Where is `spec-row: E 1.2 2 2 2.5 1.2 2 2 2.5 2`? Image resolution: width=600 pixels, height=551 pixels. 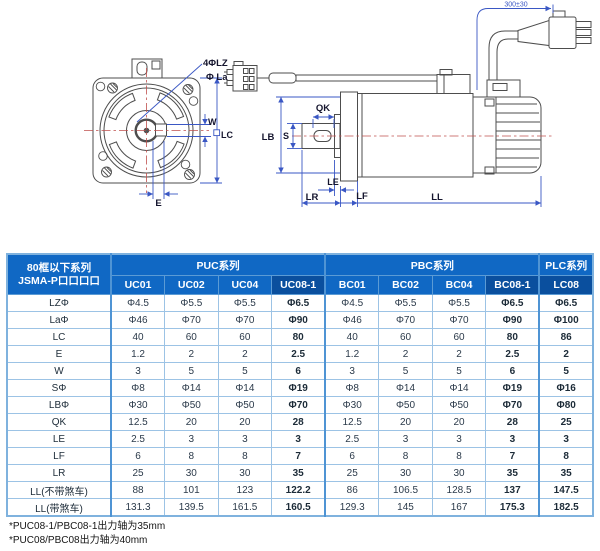
spec-row: E 1.2 2 2 2.5 1.2 2 2 2.5 2 is located at coordinates (300, 354).